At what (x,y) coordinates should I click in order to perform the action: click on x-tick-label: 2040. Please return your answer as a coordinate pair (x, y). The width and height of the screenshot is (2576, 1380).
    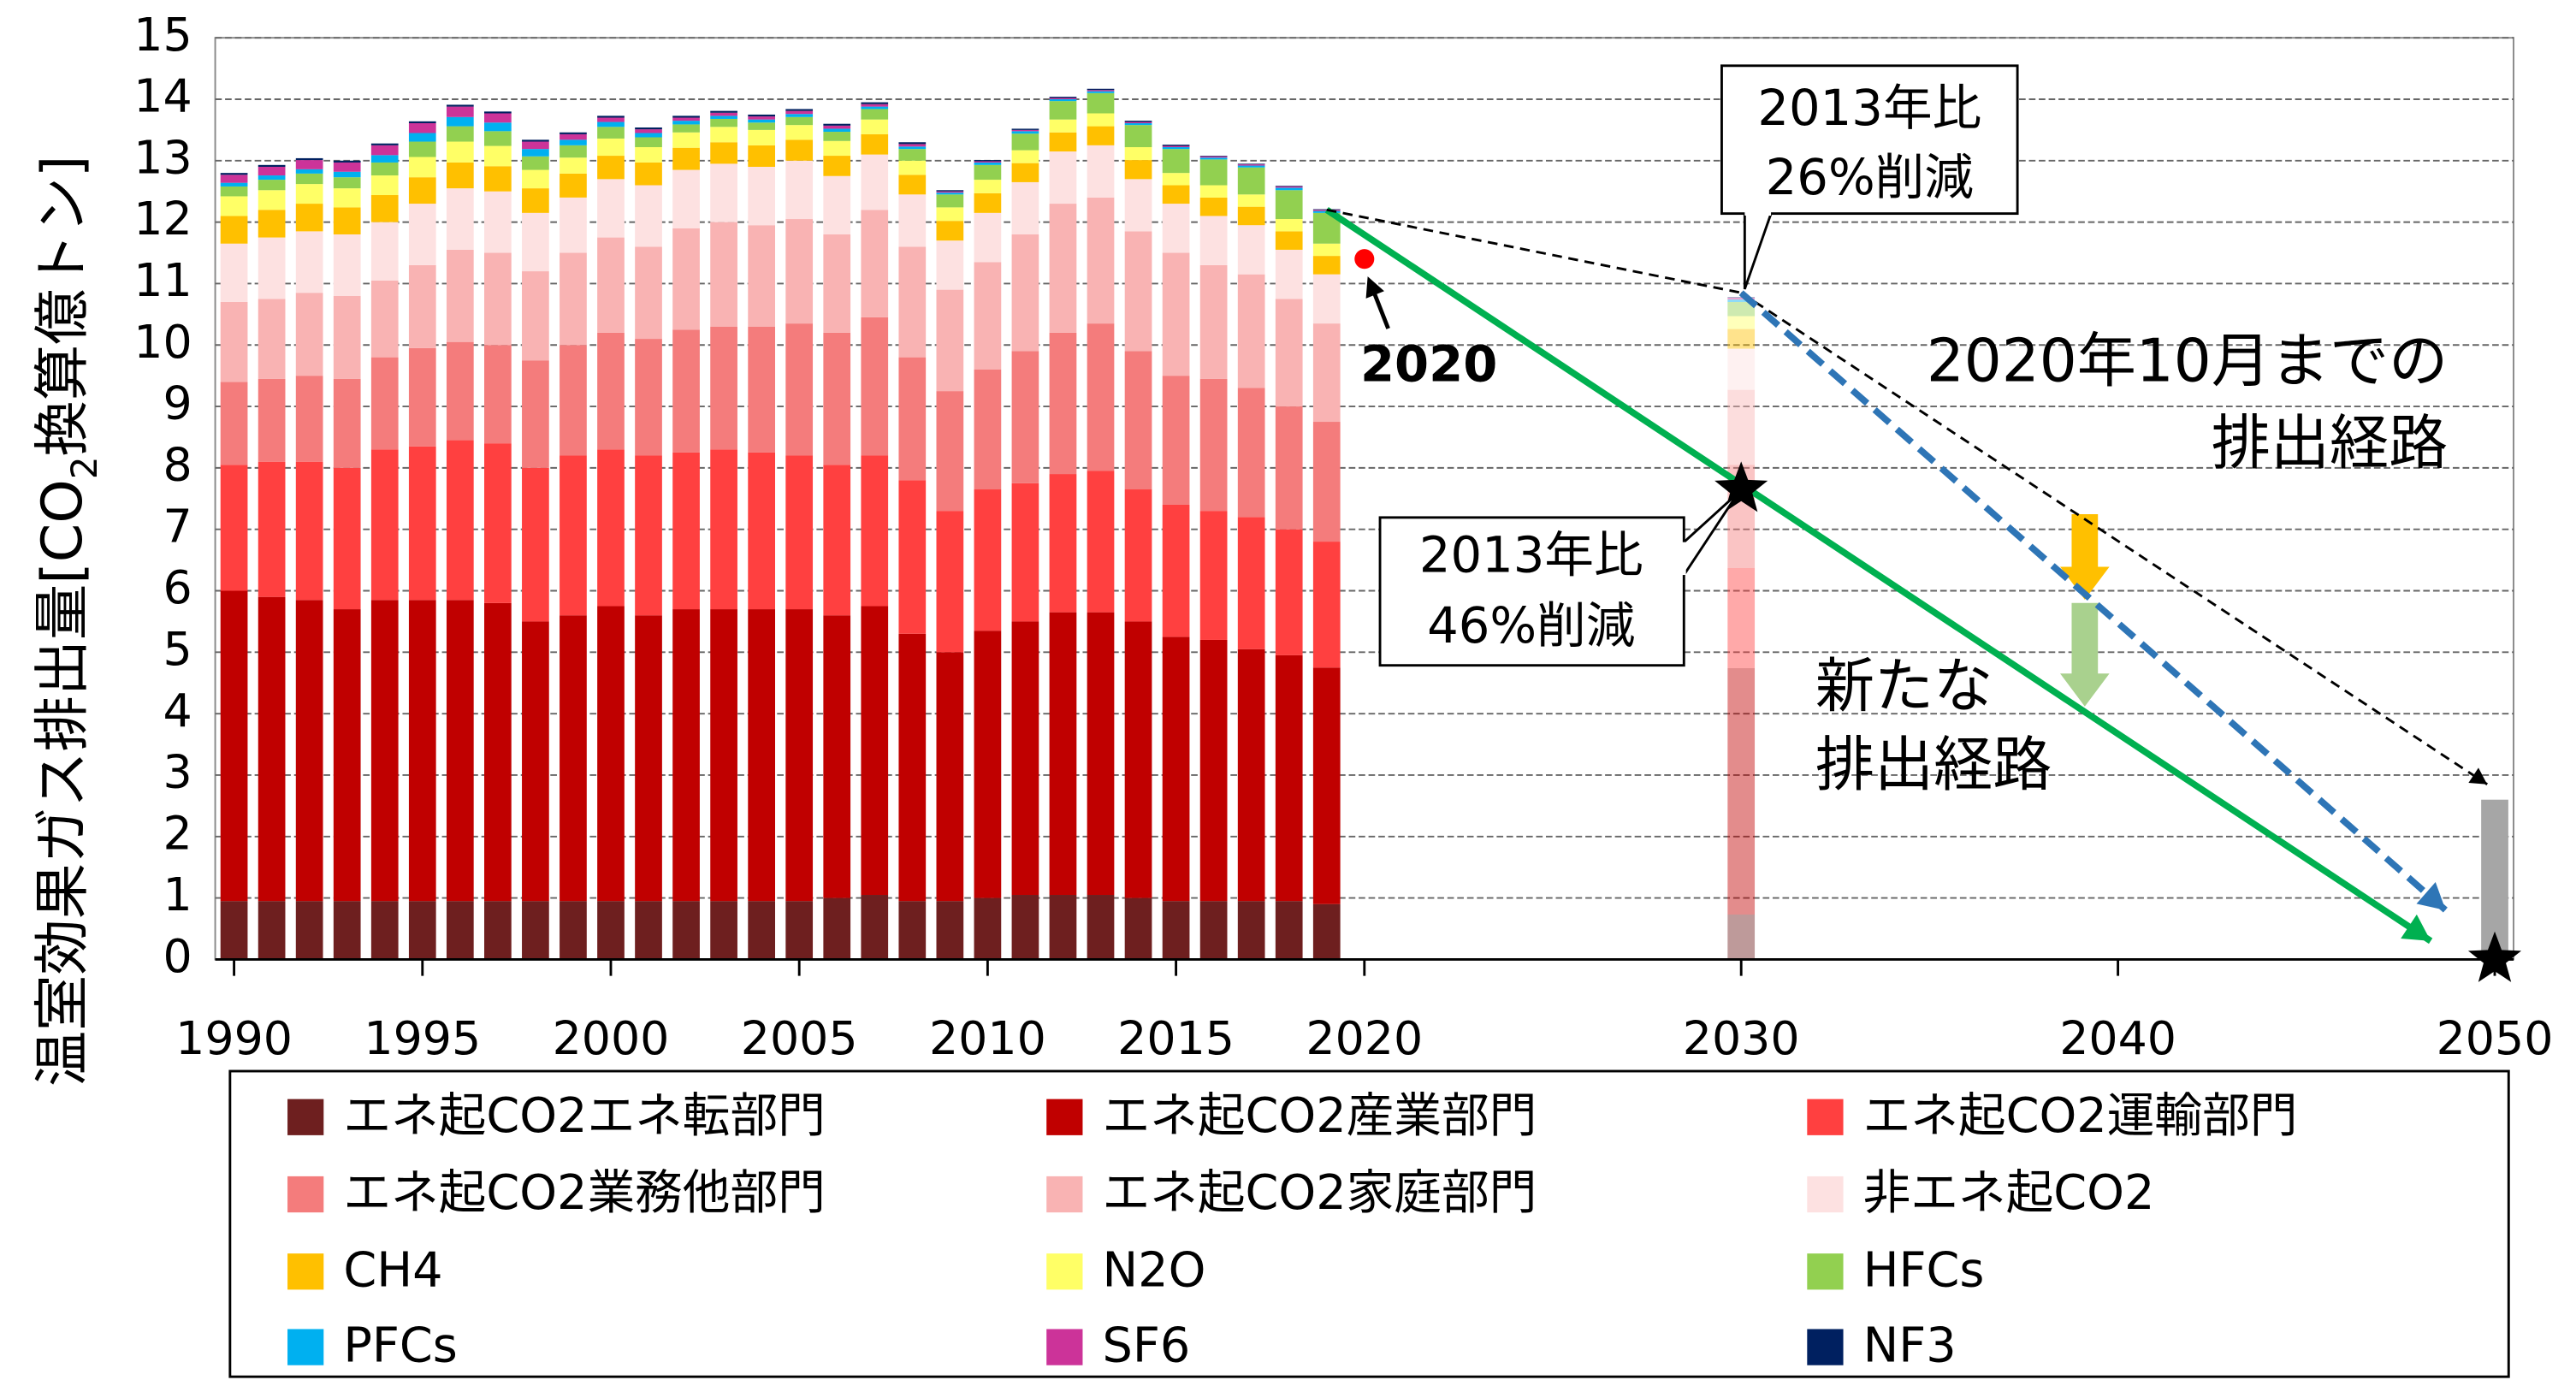
    Looking at the image, I should click on (2117, 1038).